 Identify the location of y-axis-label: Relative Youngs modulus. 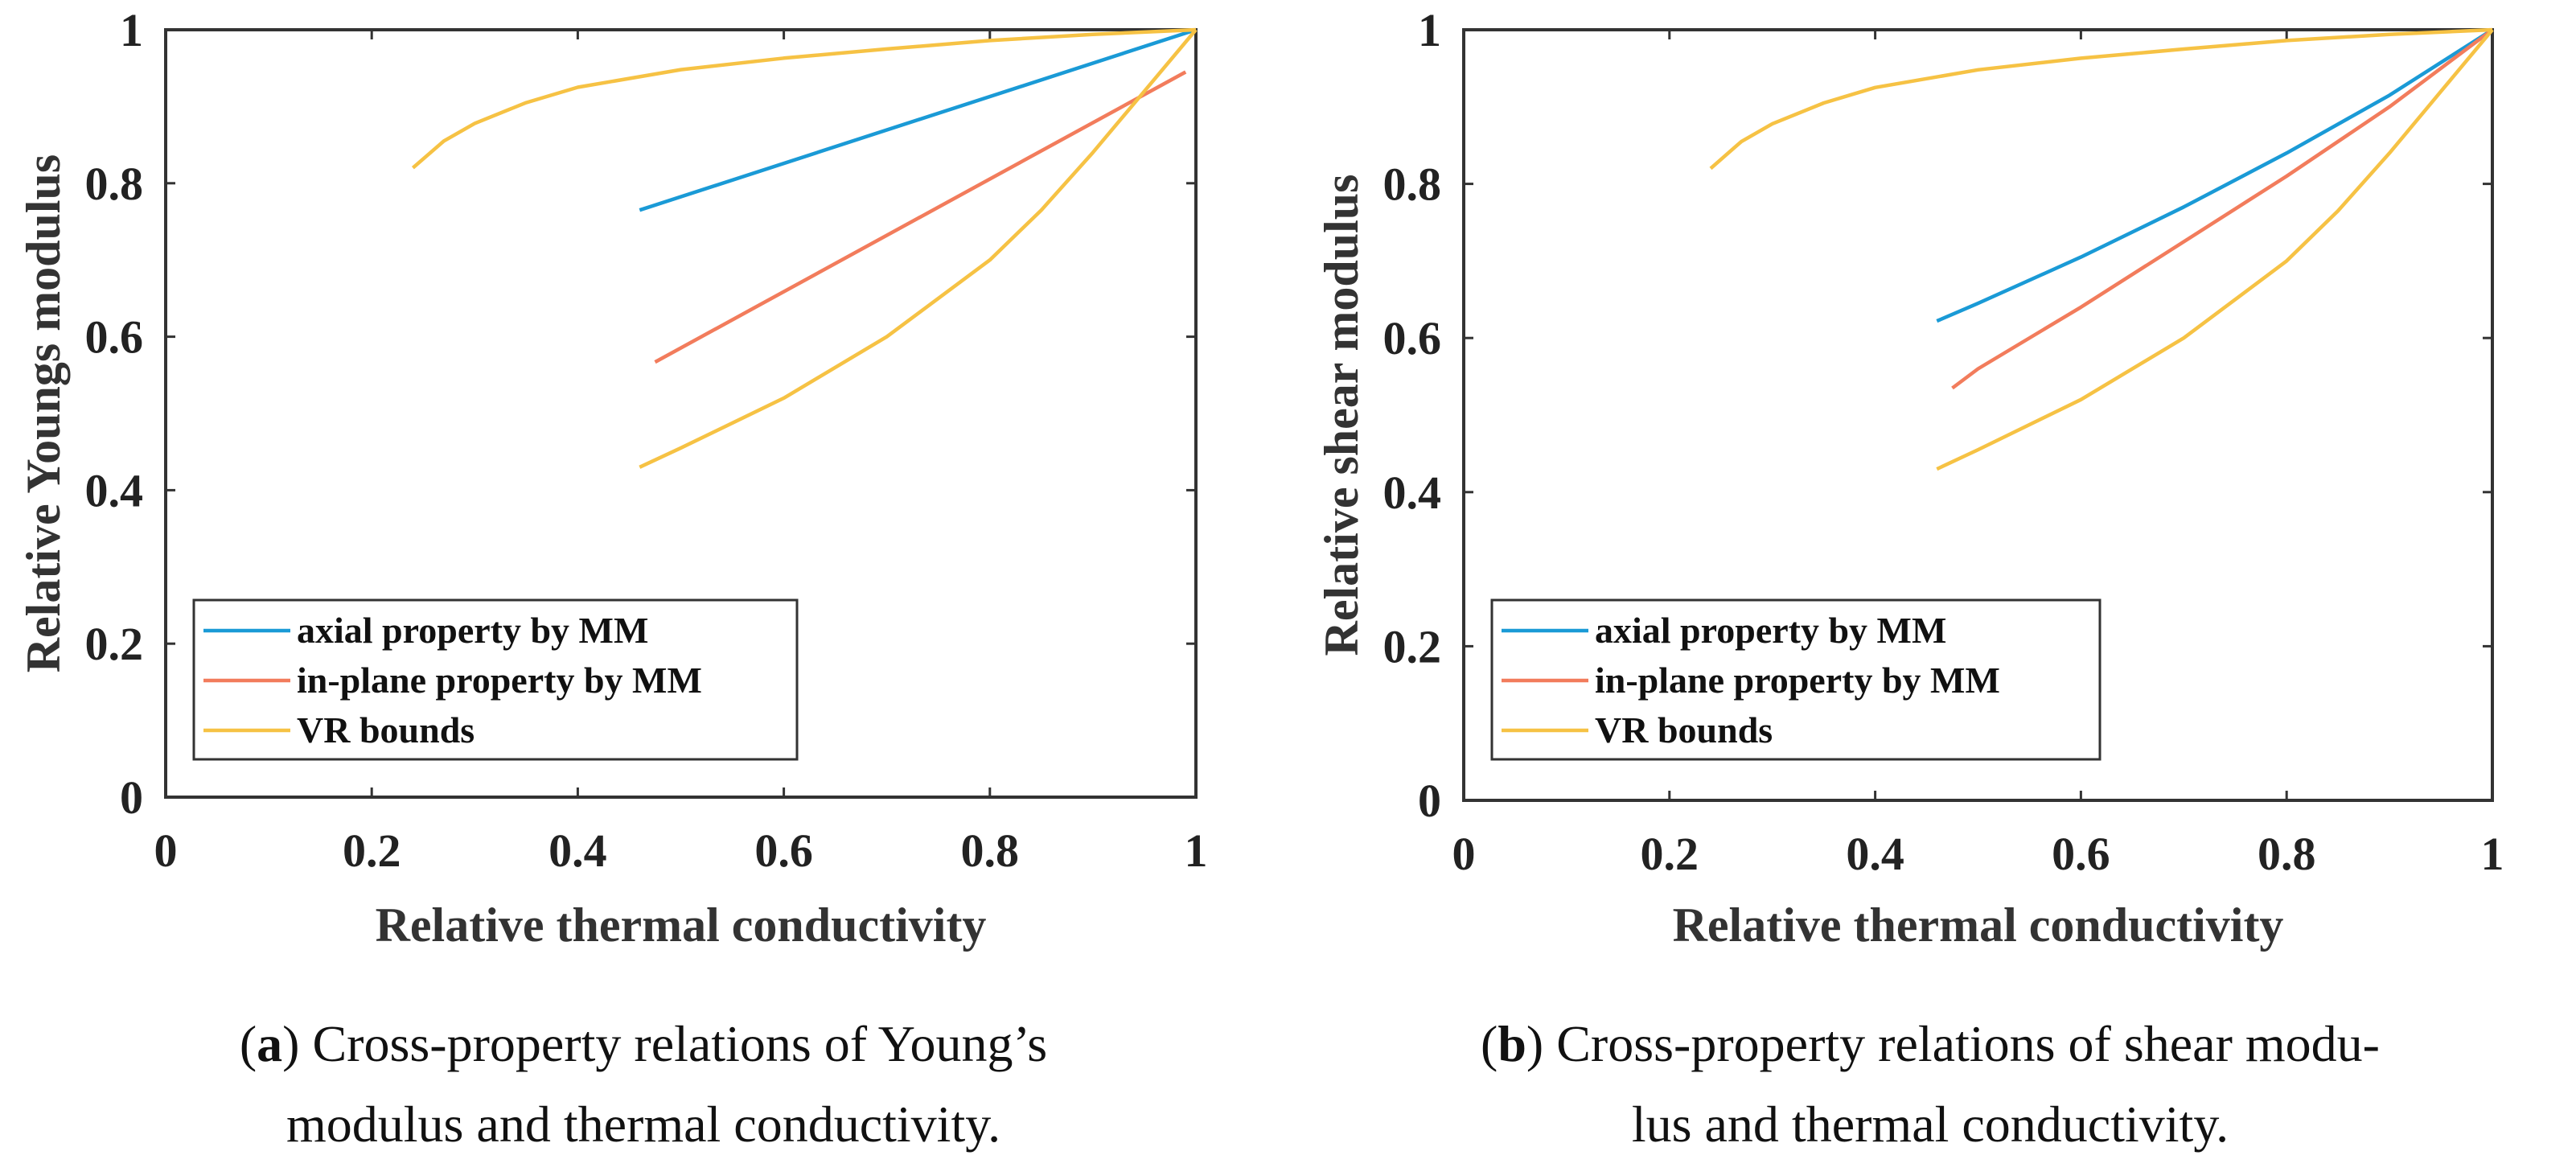
(43, 413).